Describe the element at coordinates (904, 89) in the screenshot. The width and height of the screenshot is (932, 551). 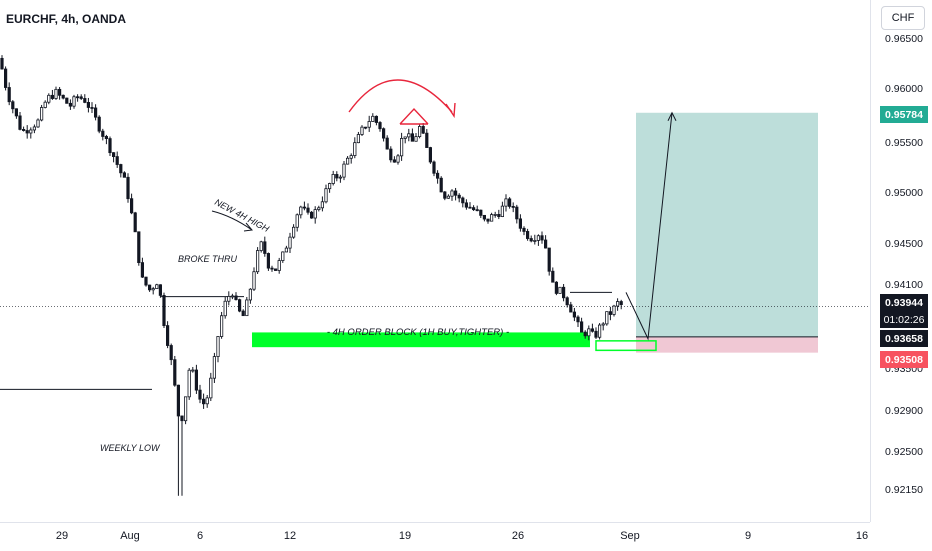
I see `price-tick: 0.96000` at that location.